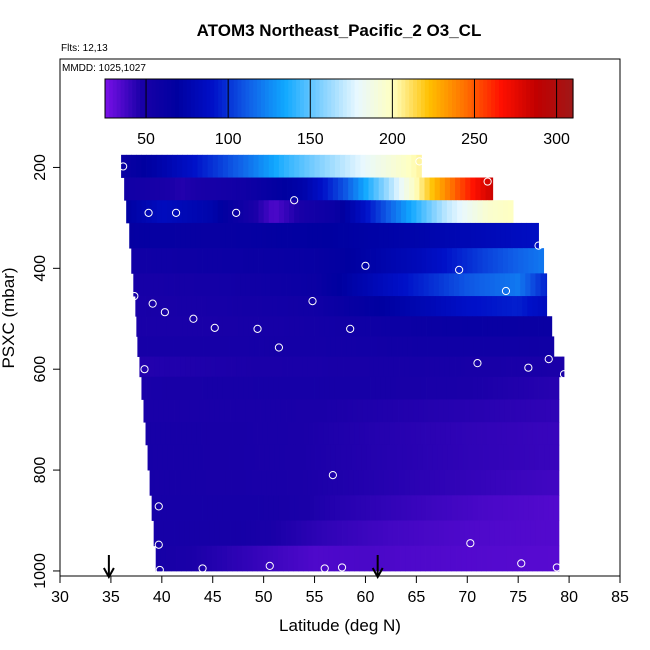 The image size is (650, 650). Describe the element at coordinates (392, 139) in the screenshot. I see `colorbar-tick-label: 200` at that location.